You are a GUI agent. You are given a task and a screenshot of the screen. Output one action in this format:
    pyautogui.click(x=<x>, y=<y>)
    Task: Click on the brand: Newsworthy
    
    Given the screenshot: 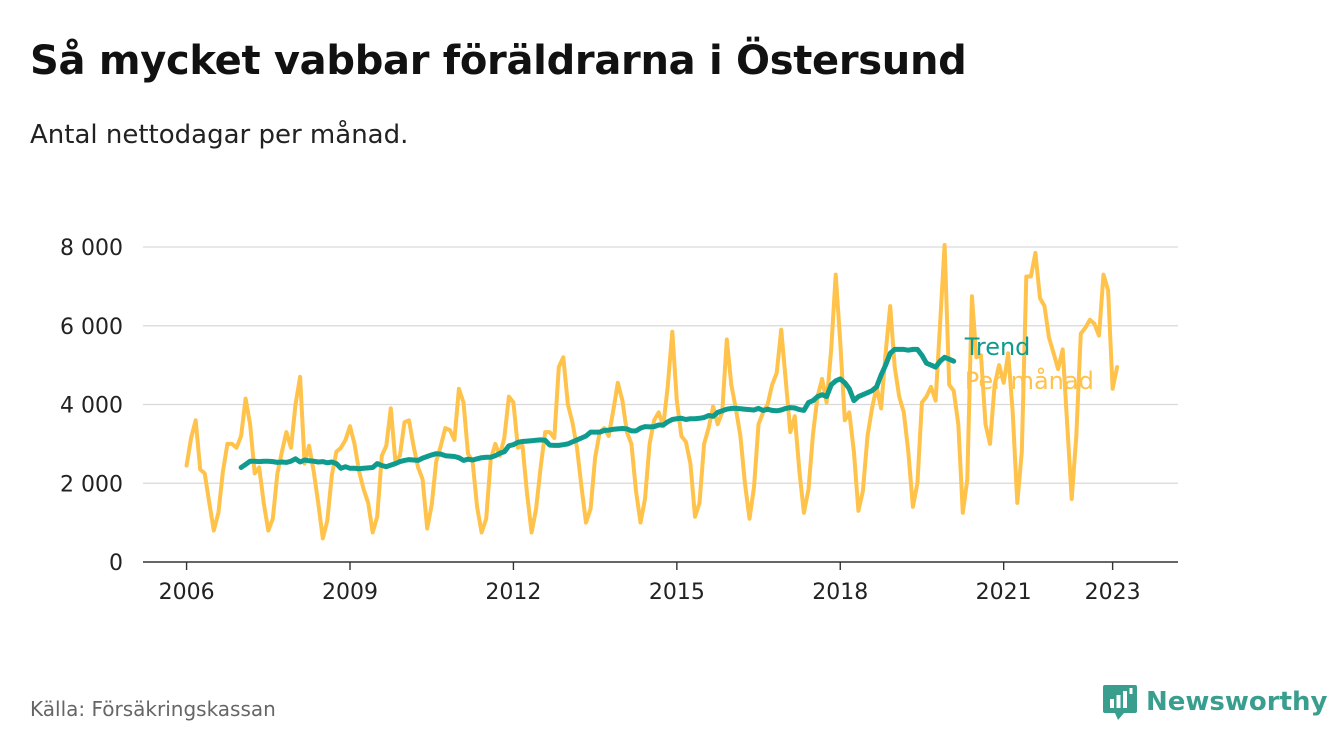 What is the action you would take?
    pyautogui.click(x=1214, y=702)
    